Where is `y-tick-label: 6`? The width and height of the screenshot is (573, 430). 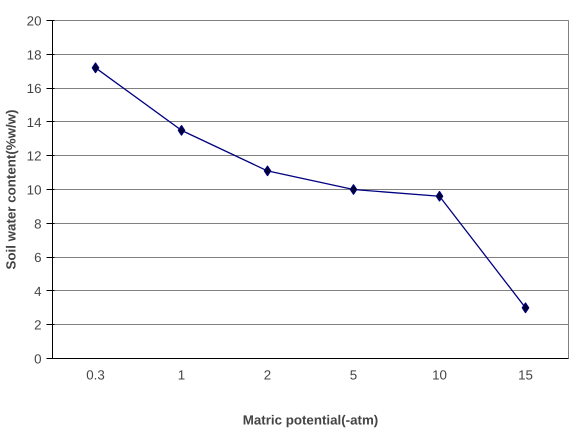
y-tick-label: 6 is located at coordinates (38, 258).